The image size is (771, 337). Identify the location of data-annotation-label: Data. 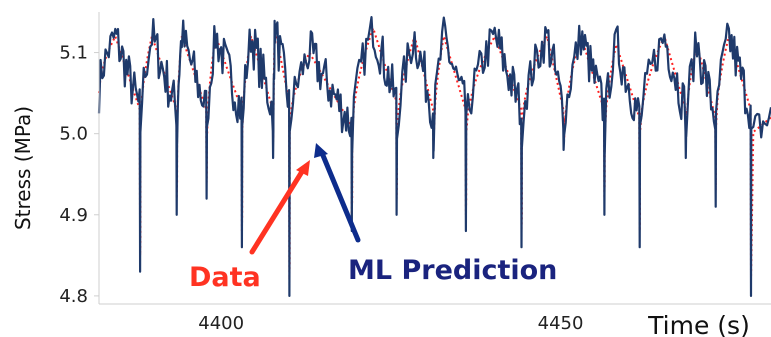
(225, 277).